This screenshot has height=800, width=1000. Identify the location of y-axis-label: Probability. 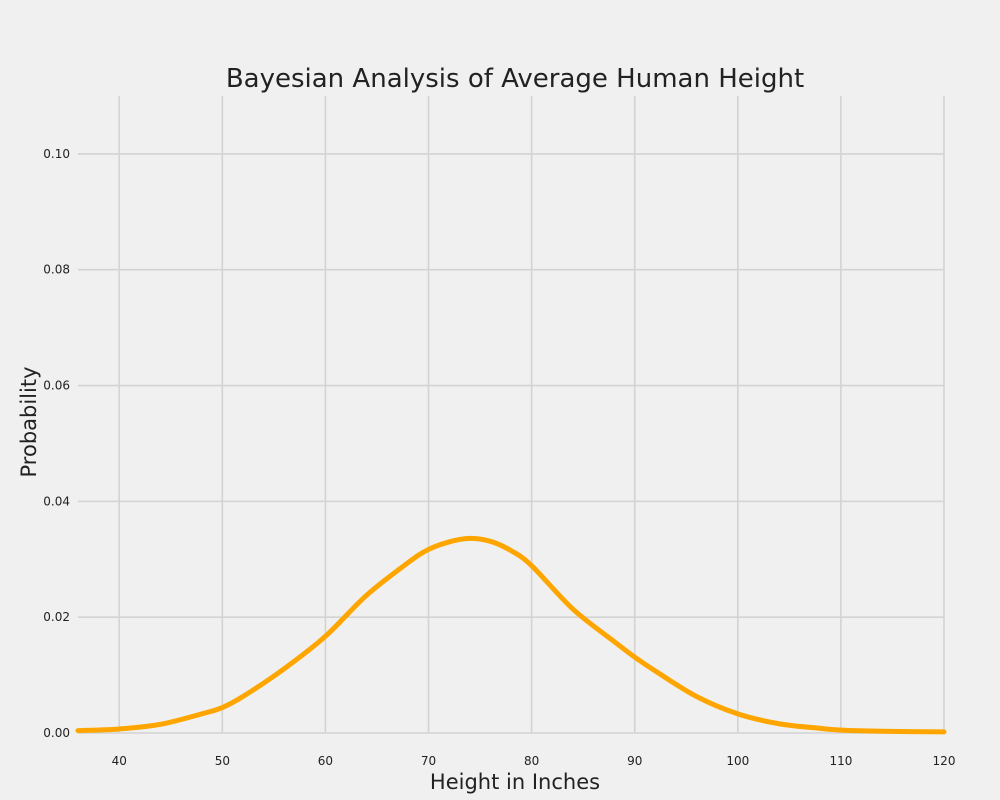
(29, 421).